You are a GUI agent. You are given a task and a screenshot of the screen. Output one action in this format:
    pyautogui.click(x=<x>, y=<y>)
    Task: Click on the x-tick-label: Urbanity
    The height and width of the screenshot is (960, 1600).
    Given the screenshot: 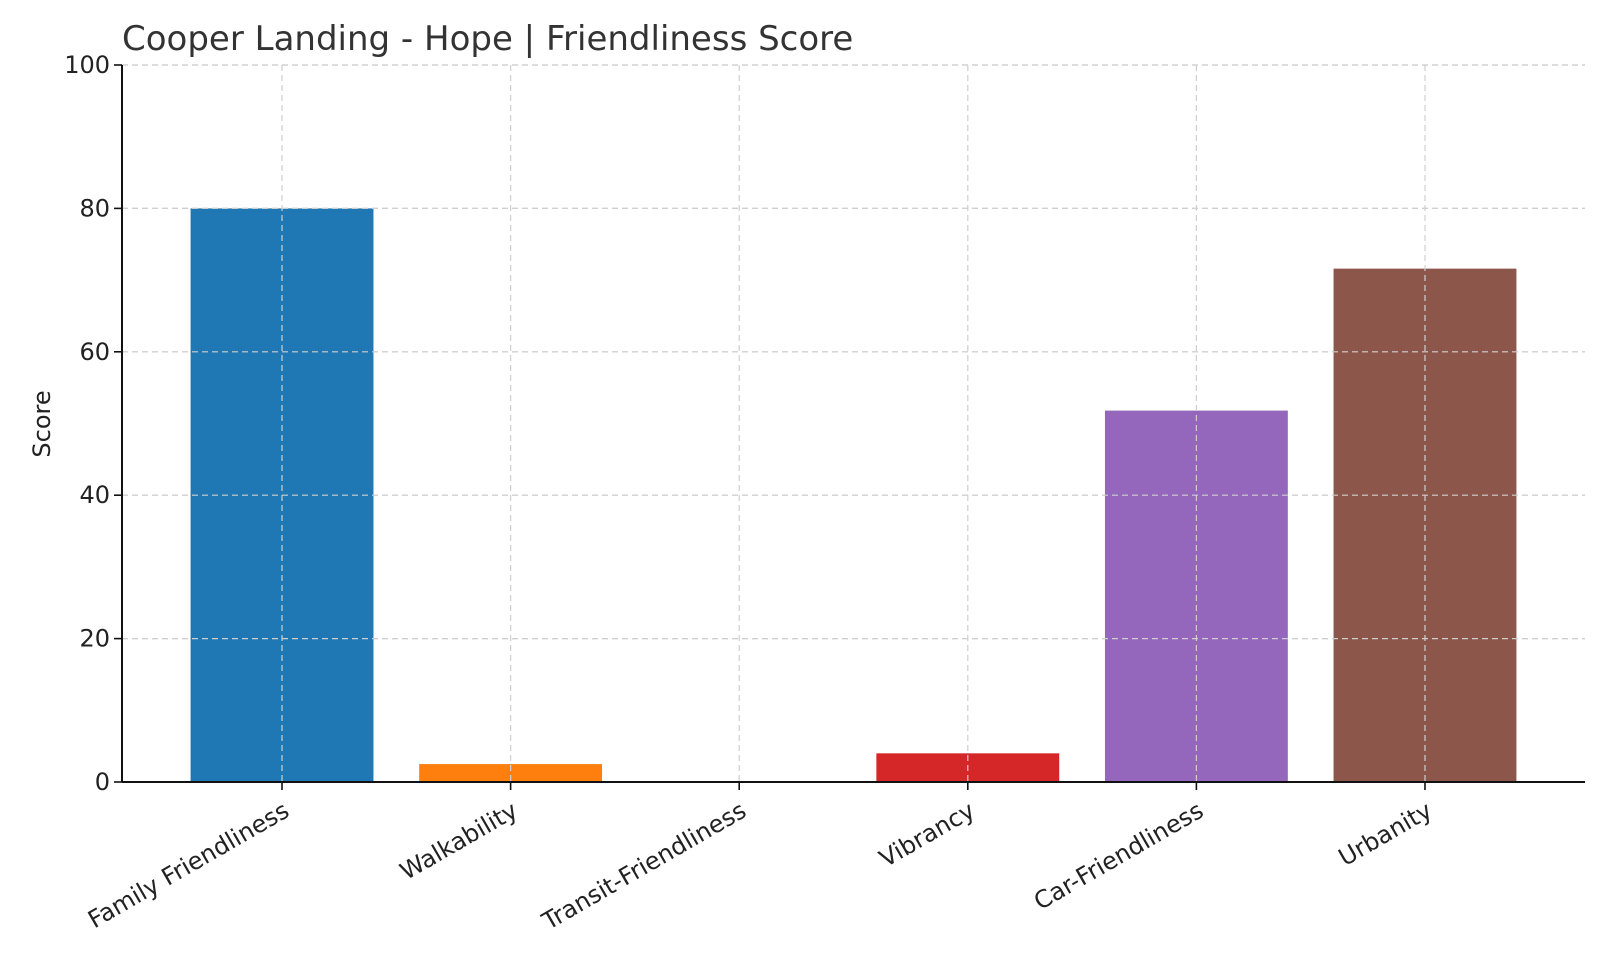 What is the action you would take?
    pyautogui.click(x=1385, y=834)
    